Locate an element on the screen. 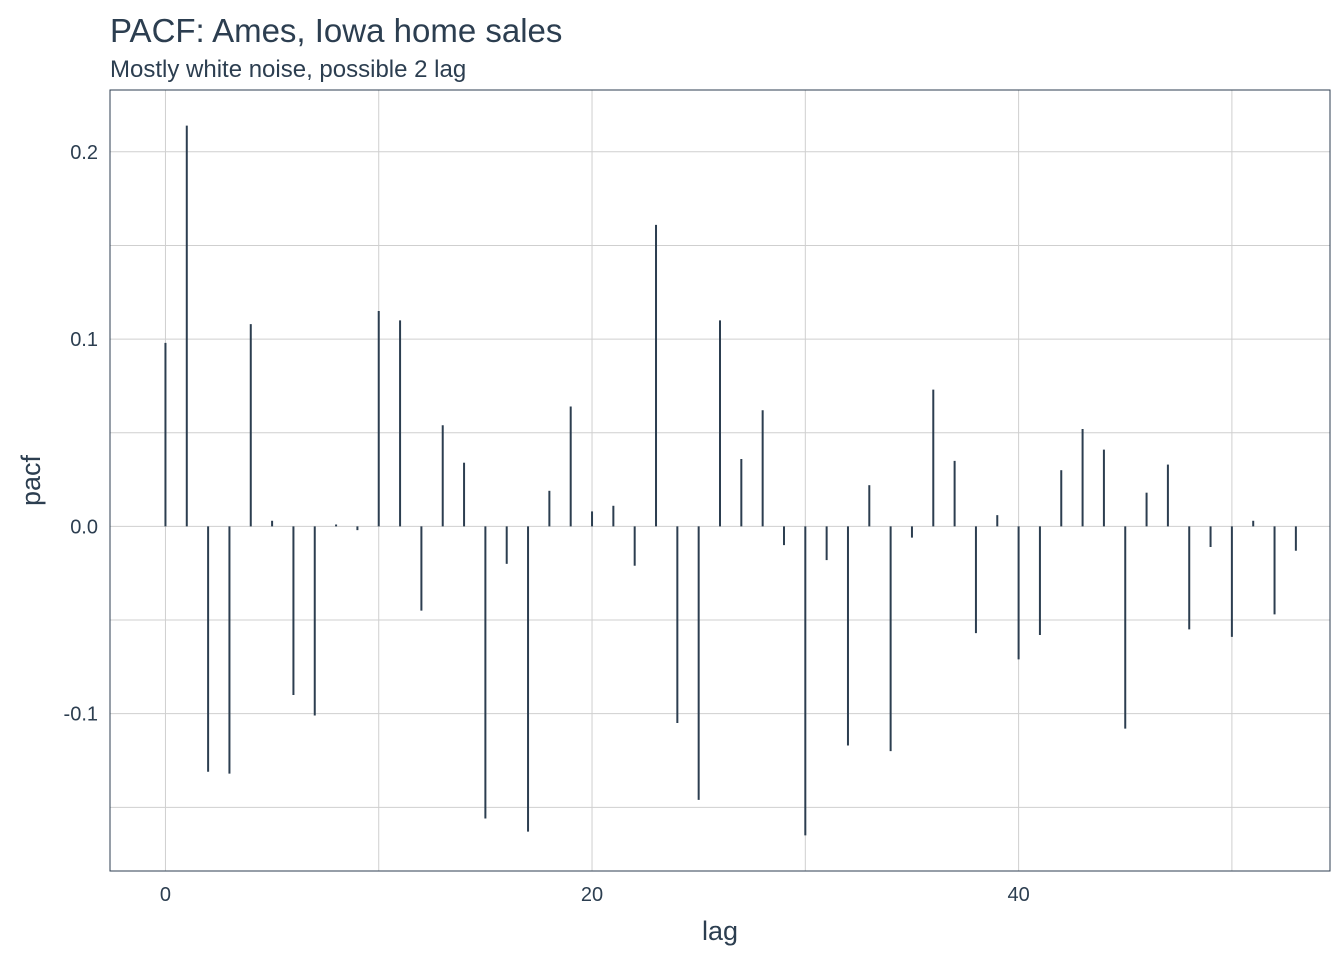 Image resolution: width=1344 pixels, height=960 pixels. y-tick-label: 0.2 is located at coordinates (84, 153).